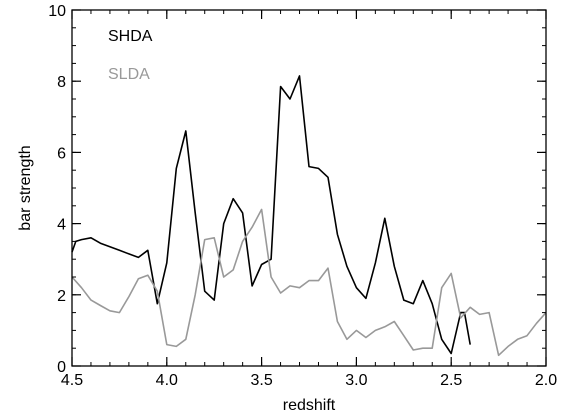 The image size is (571, 415). What do you see at coordinates (72, 380) in the screenshot?
I see `x-tick-label: 4.5` at bounding box center [72, 380].